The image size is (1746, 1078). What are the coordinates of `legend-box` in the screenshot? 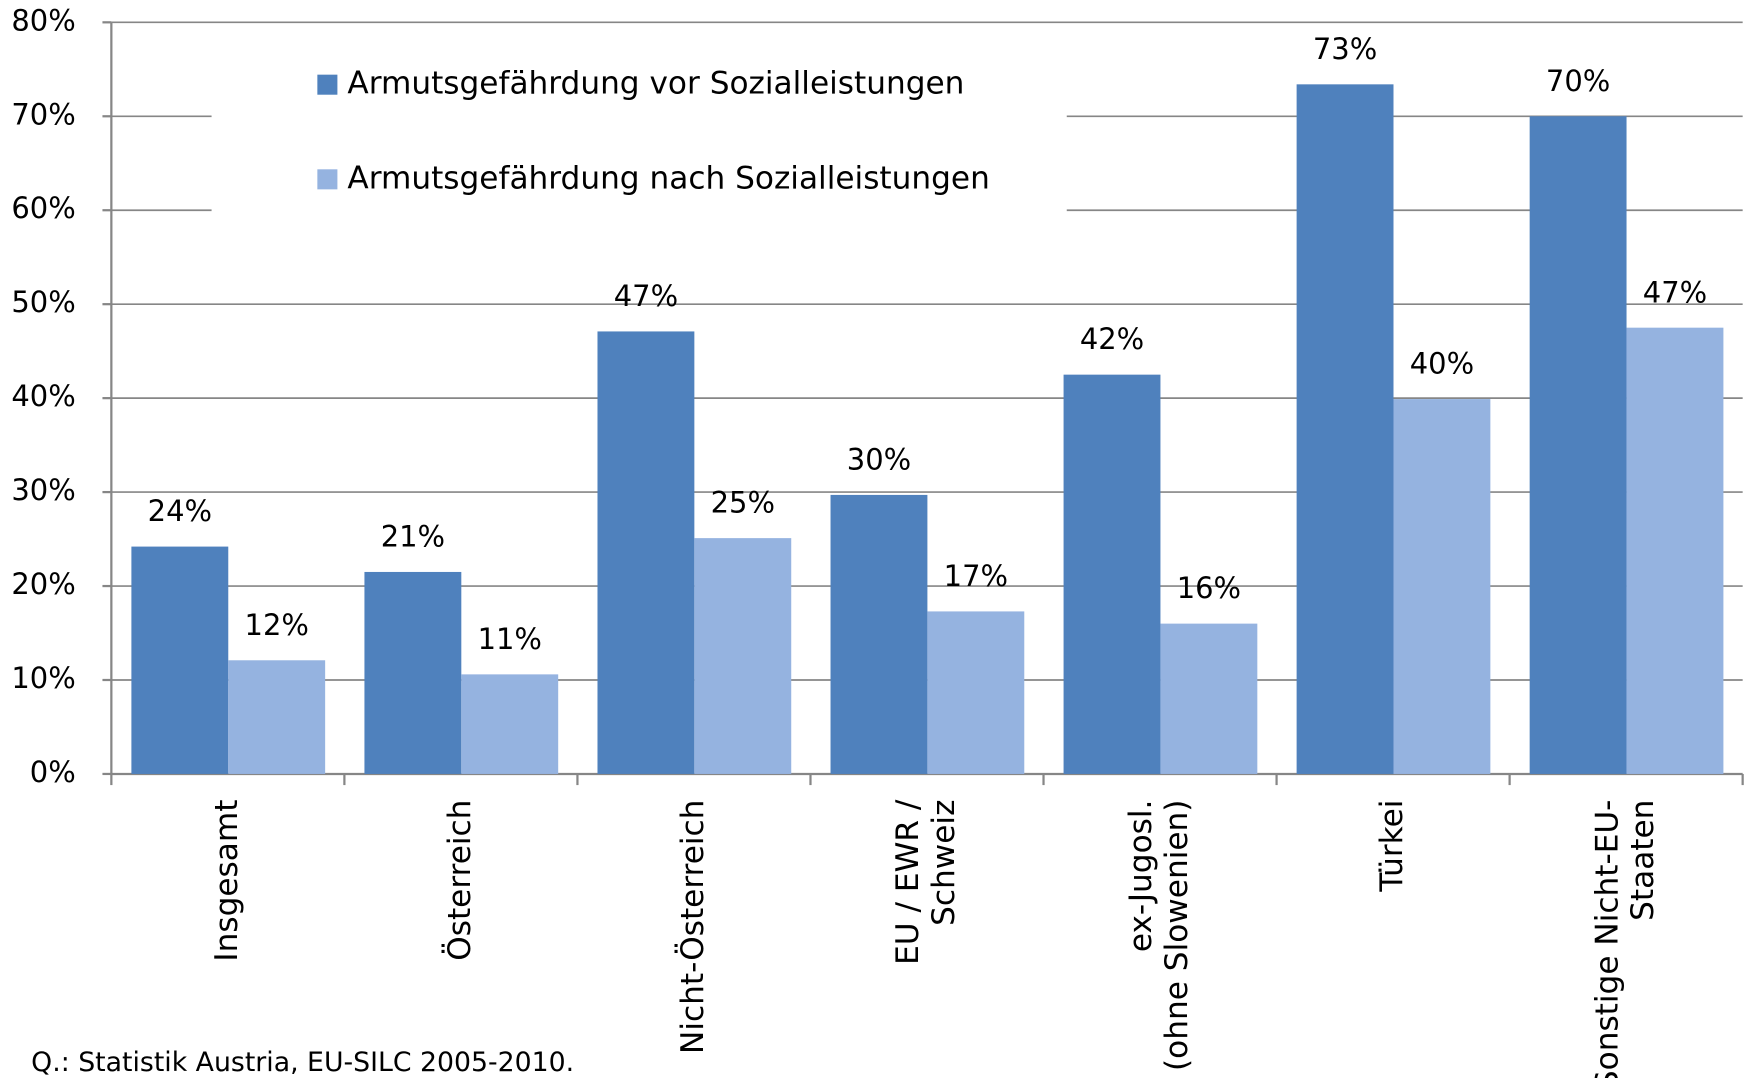 It's located at (639, 133).